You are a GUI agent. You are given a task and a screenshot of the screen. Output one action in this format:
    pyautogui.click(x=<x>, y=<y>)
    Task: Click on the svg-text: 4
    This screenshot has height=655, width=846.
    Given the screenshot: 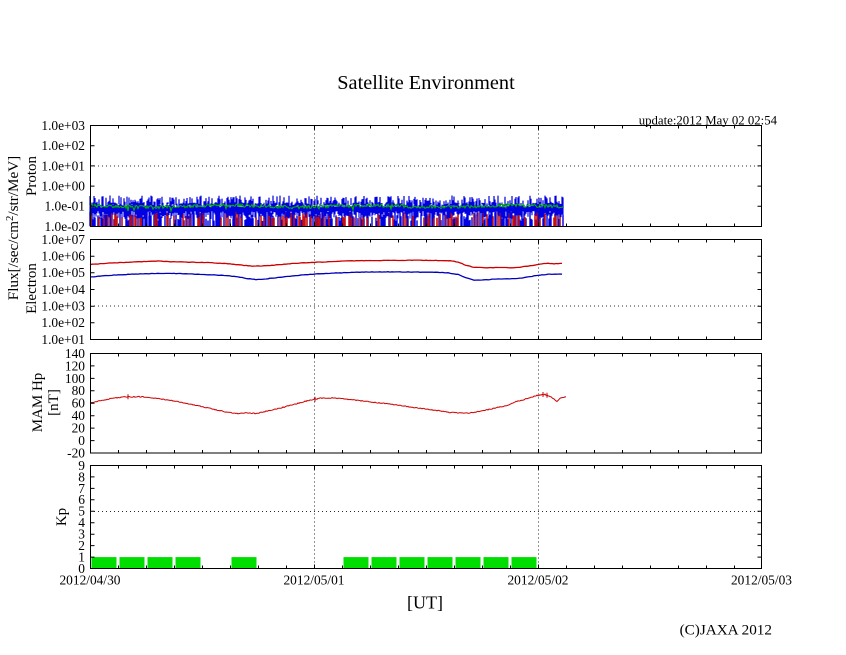 What is the action you would take?
    pyautogui.click(x=81, y=522)
    